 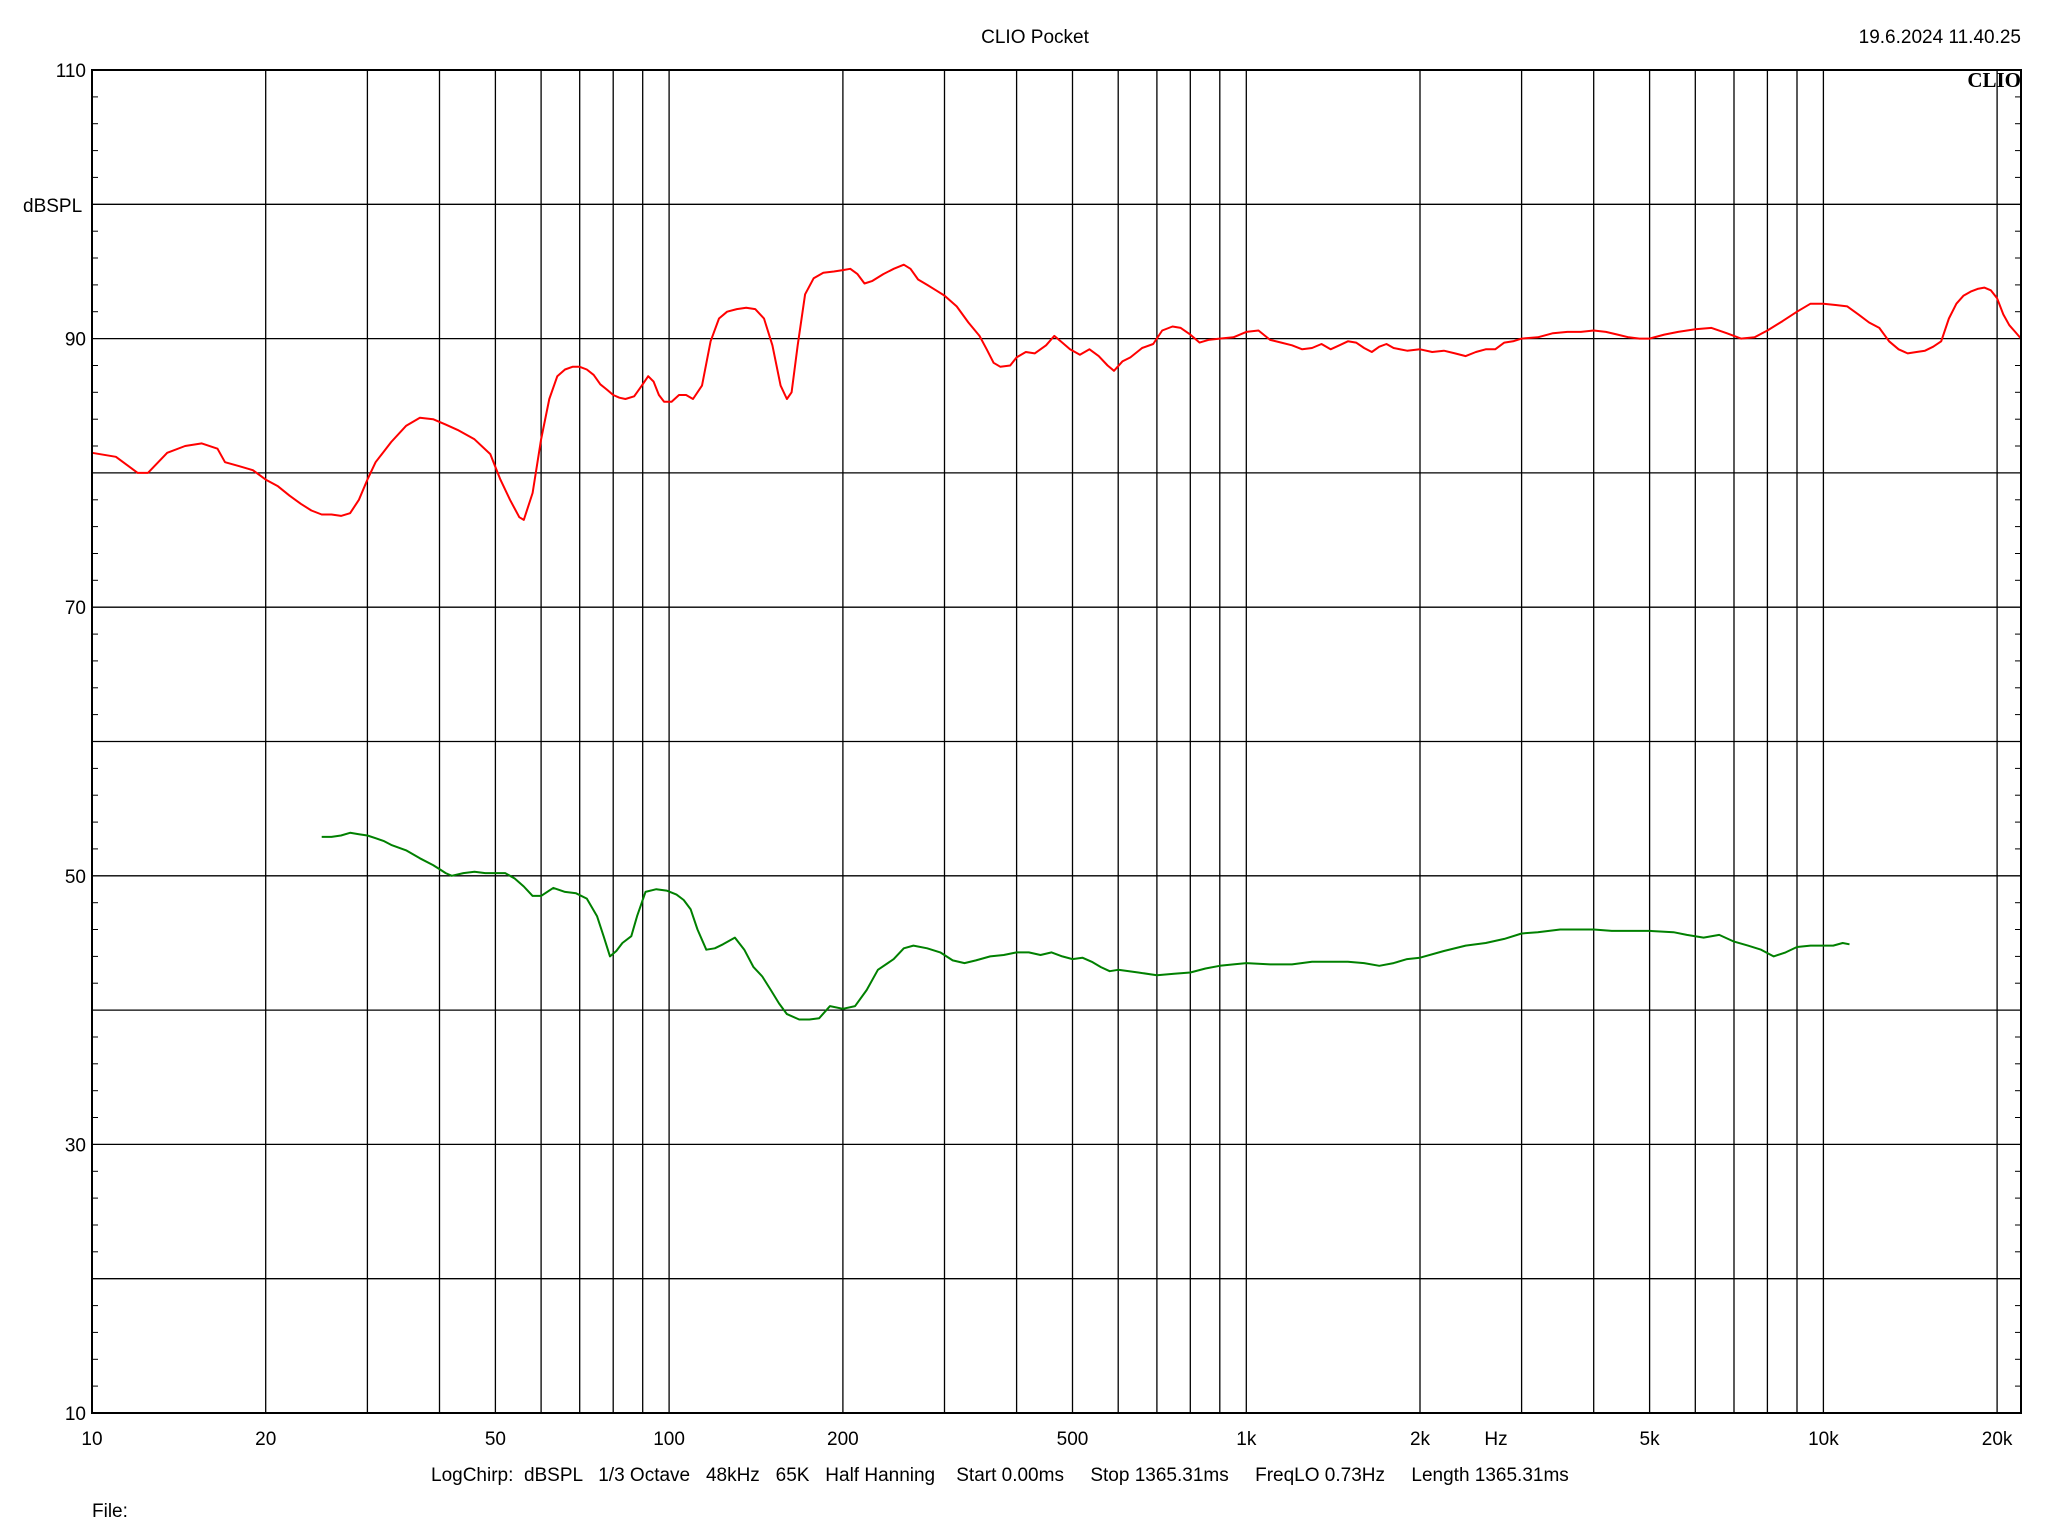 What do you see at coordinates (1073, 1439) in the screenshot?
I see `x-tick-label: 500` at bounding box center [1073, 1439].